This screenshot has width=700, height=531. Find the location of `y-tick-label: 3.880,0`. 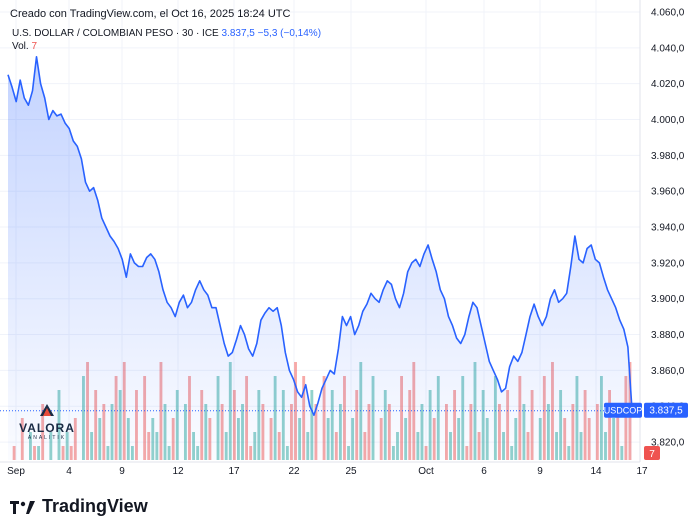

y-tick-label: 3.880,0 is located at coordinates (668, 335).